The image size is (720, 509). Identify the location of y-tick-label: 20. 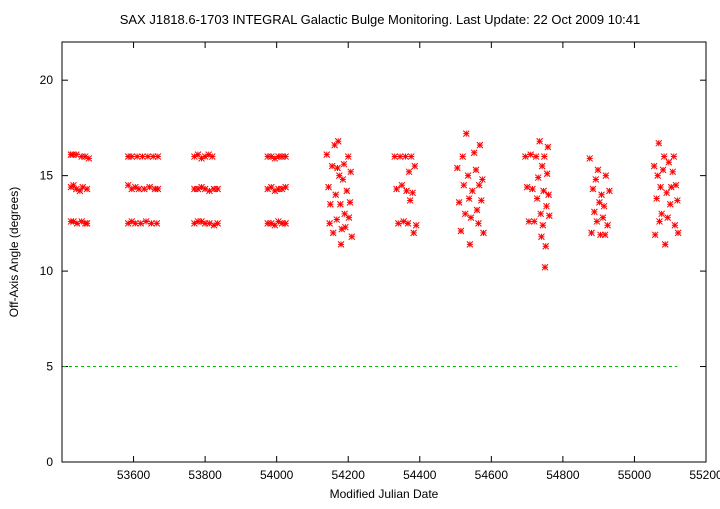
(47, 80).